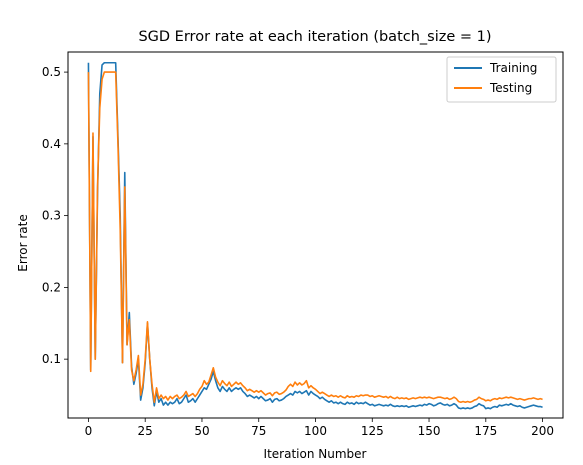 The width and height of the screenshot is (583, 465). What do you see at coordinates (51, 72) in the screenshot?
I see `y-tick-label: 0.5` at bounding box center [51, 72].